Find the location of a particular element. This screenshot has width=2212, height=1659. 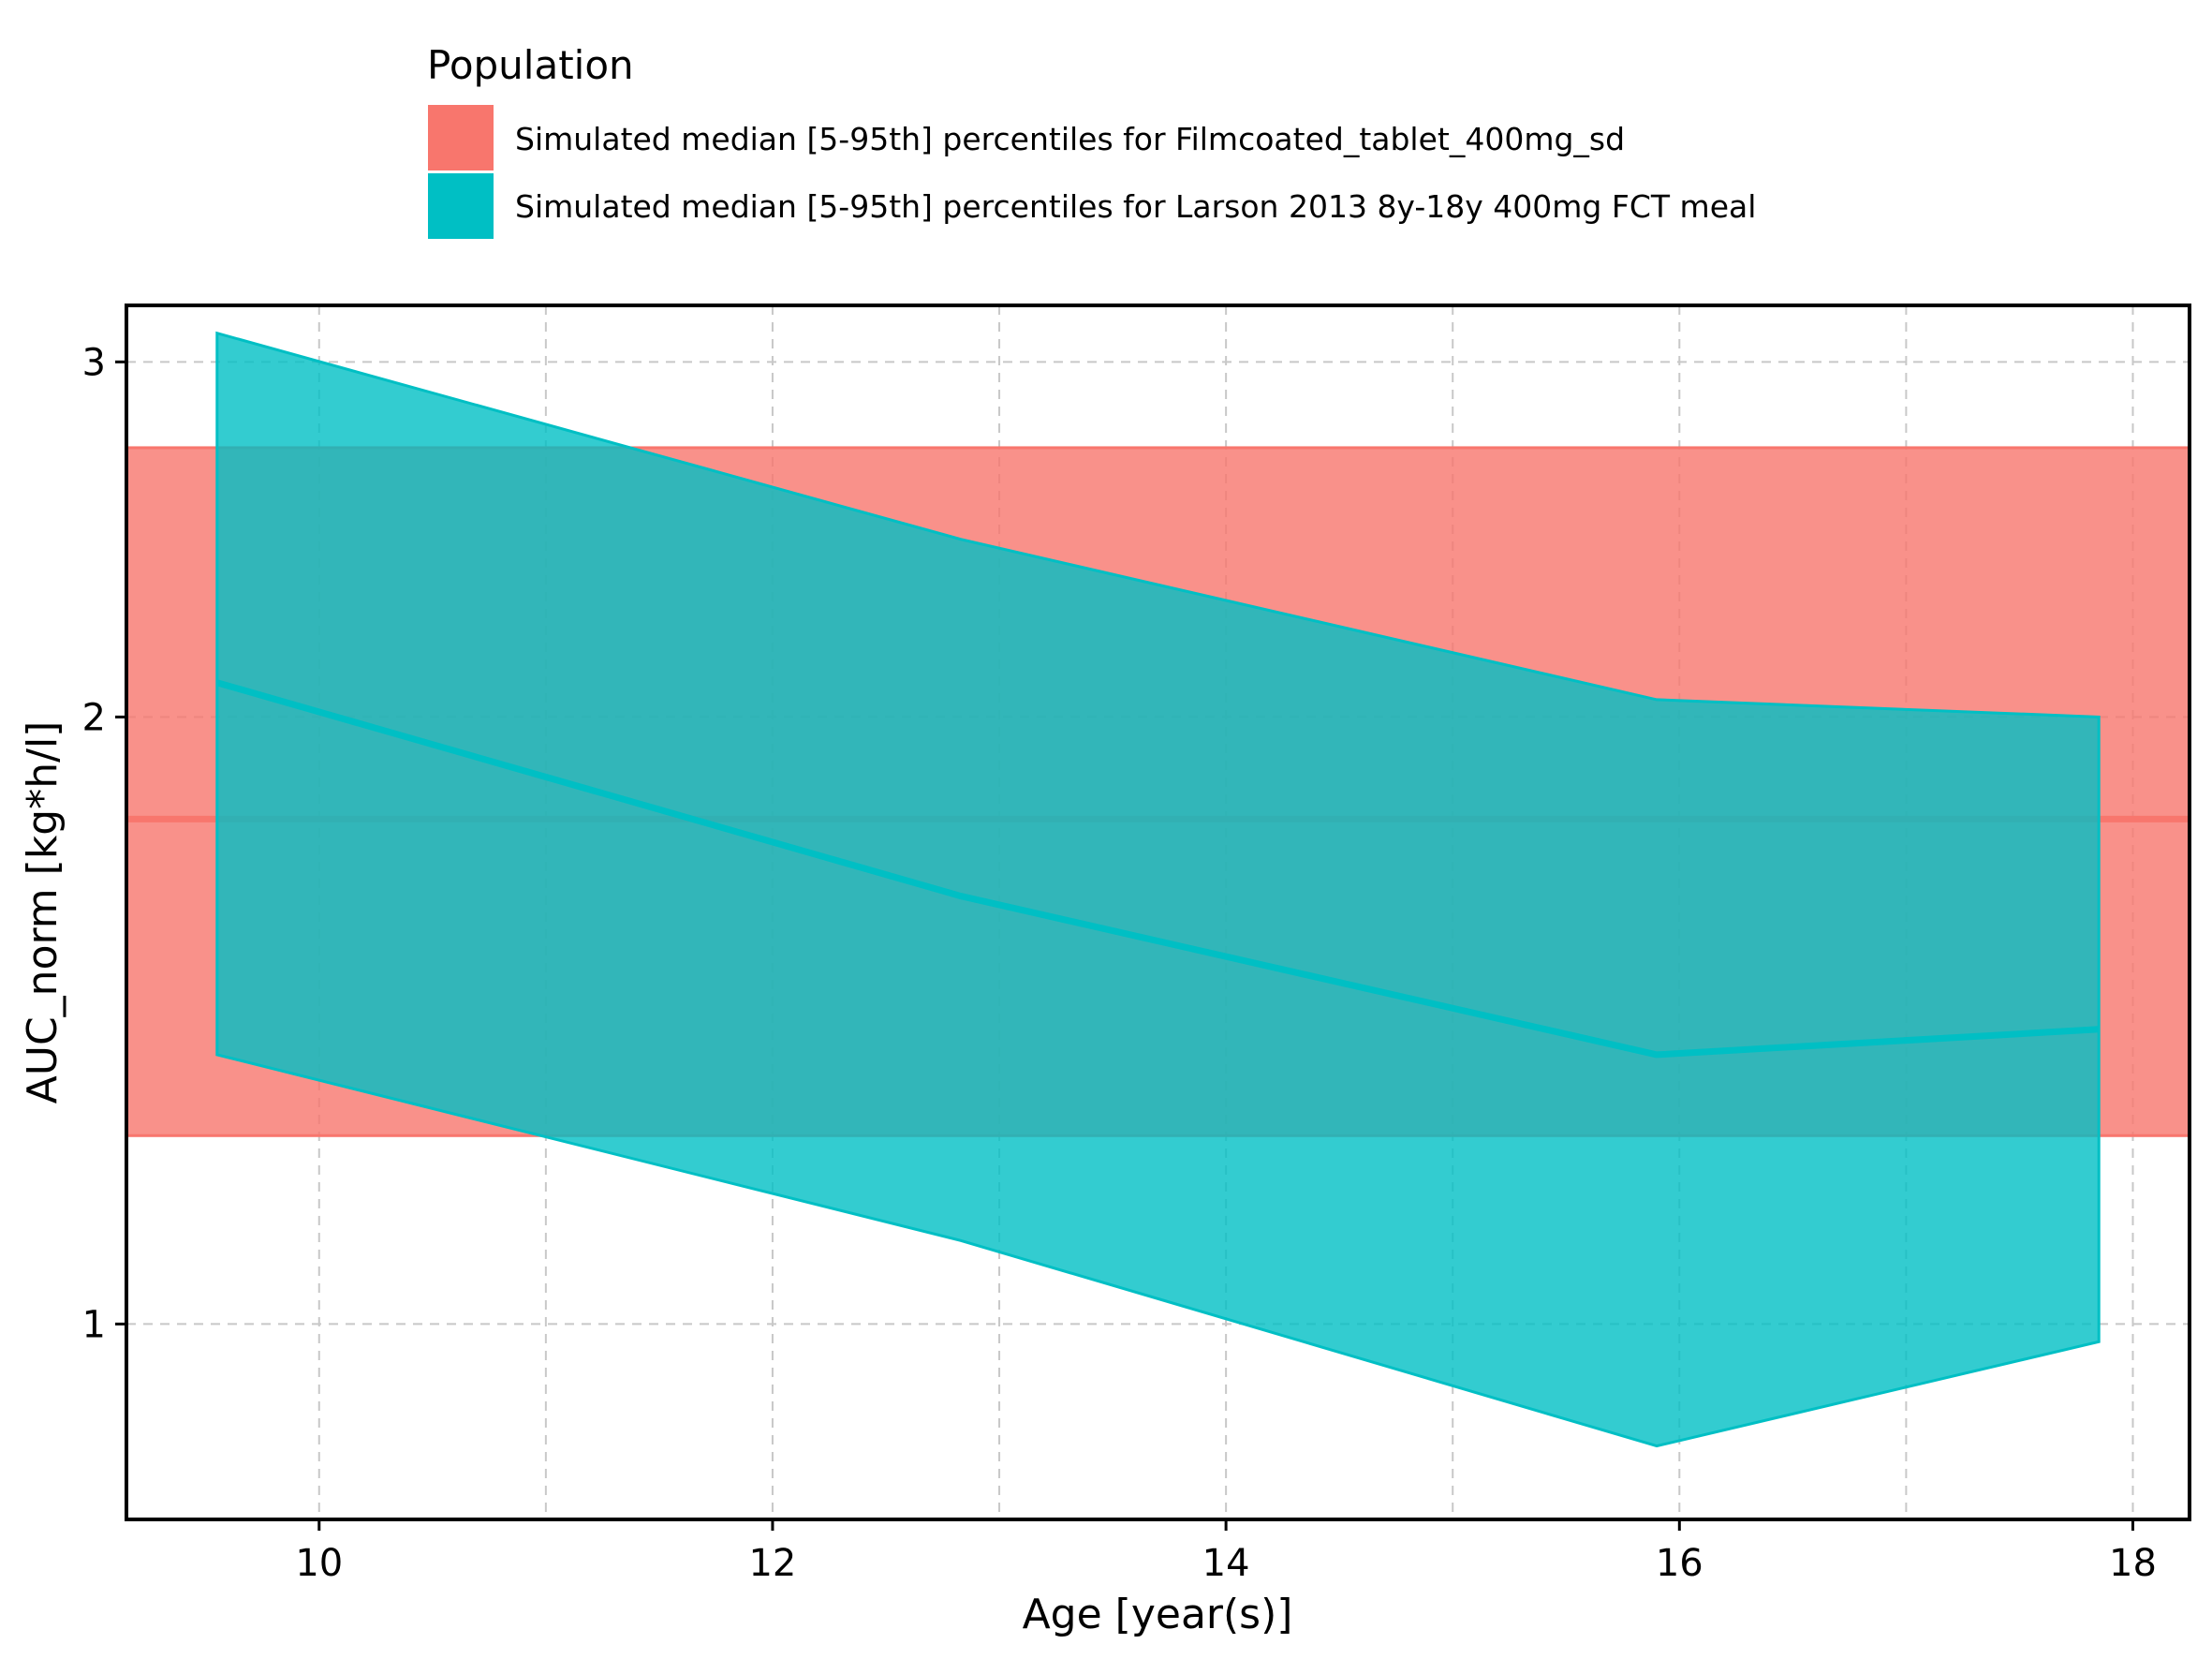

legend-title: Population is located at coordinates (530, 65).